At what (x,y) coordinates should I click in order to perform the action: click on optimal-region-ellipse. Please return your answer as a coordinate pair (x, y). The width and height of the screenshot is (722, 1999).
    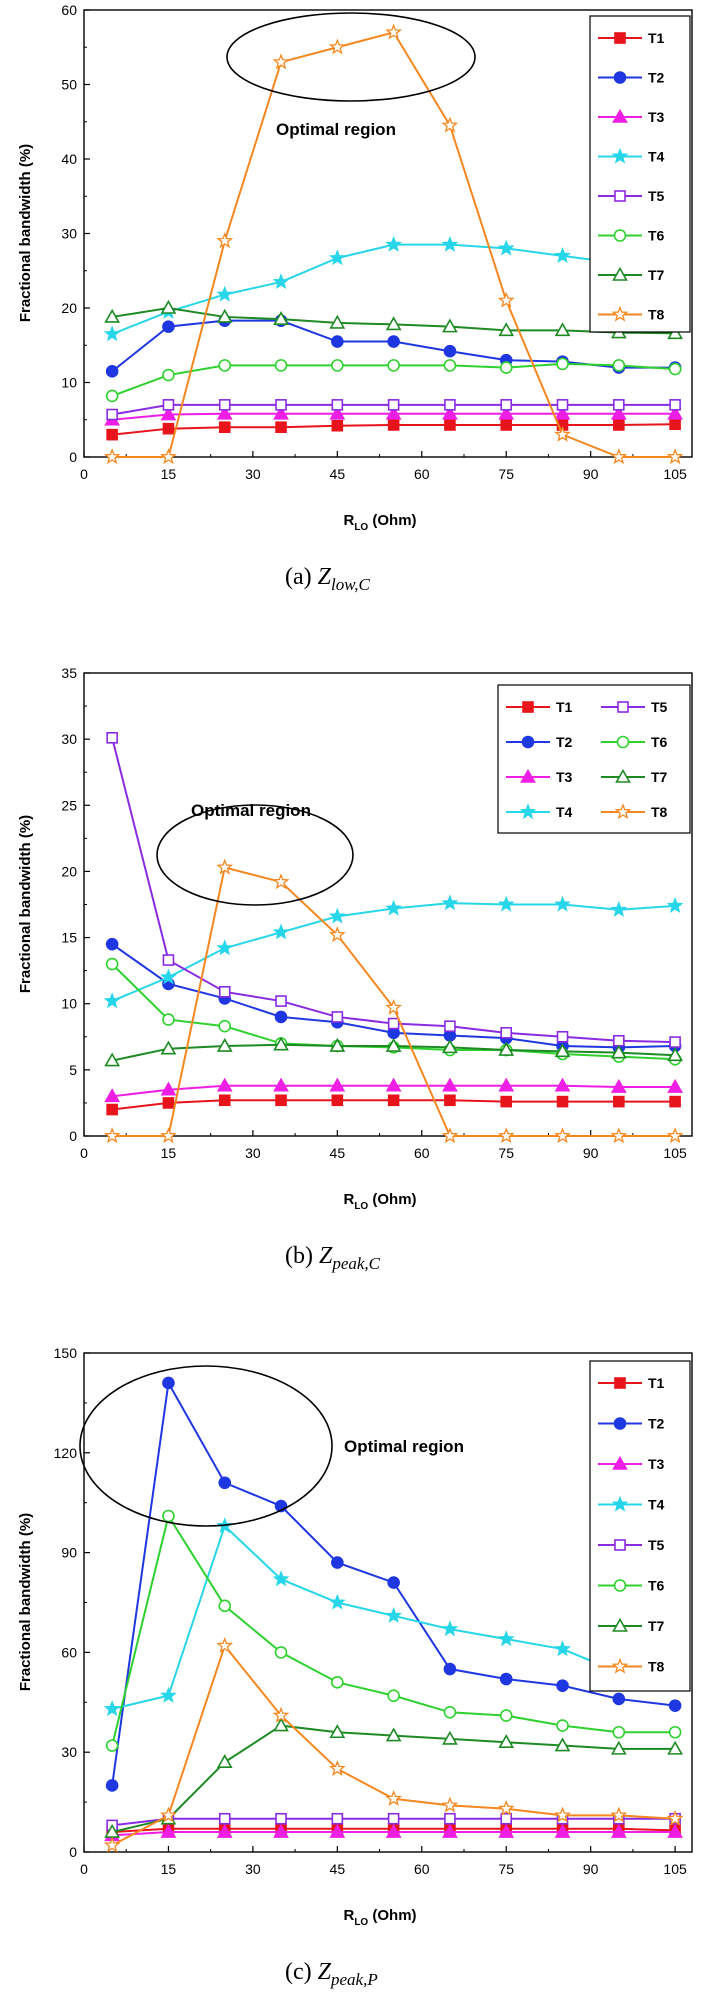
    Looking at the image, I should click on (351, 57).